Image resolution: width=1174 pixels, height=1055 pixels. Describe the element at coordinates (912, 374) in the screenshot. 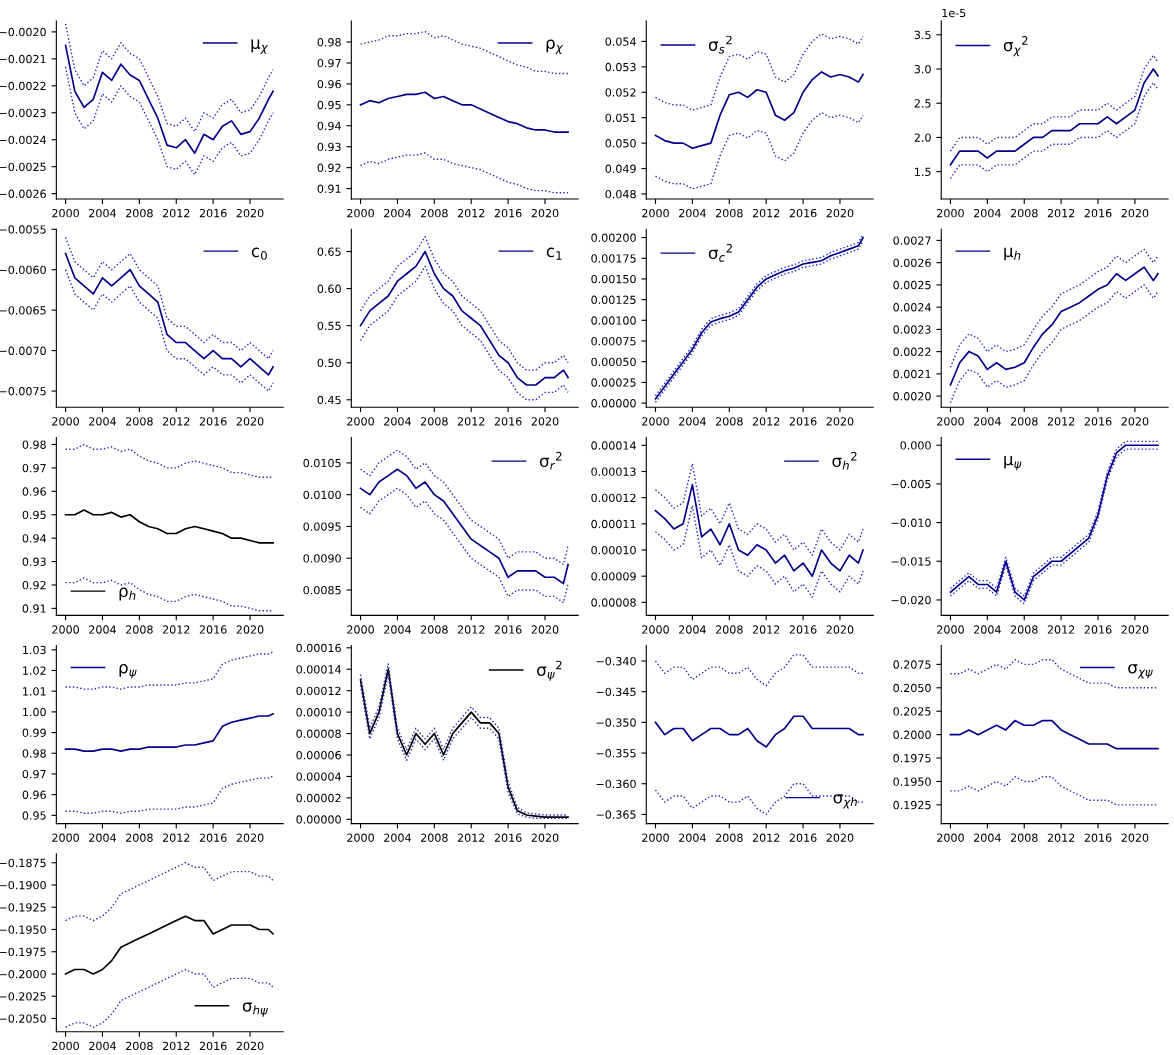

I see `y-tick-label: 0.0021` at that location.